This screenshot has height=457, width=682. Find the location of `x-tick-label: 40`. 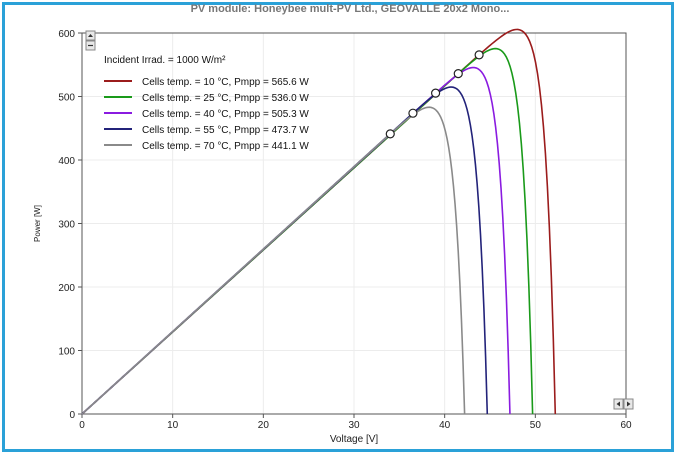

x-tick-label: 40 is located at coordinates (445, 425).